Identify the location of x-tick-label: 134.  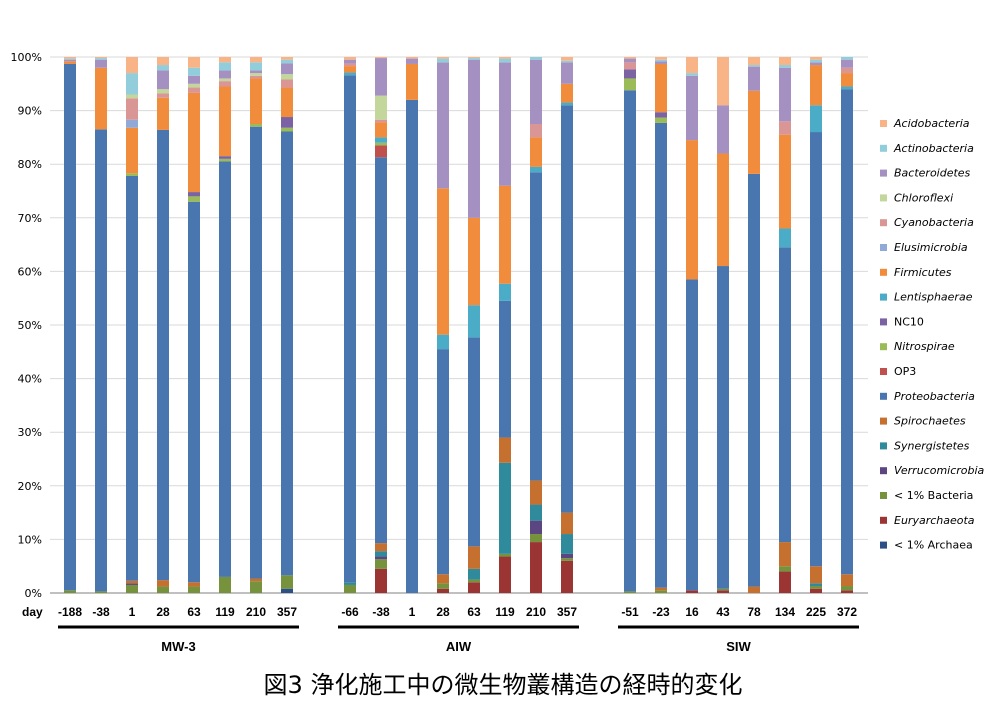
(785, 612).